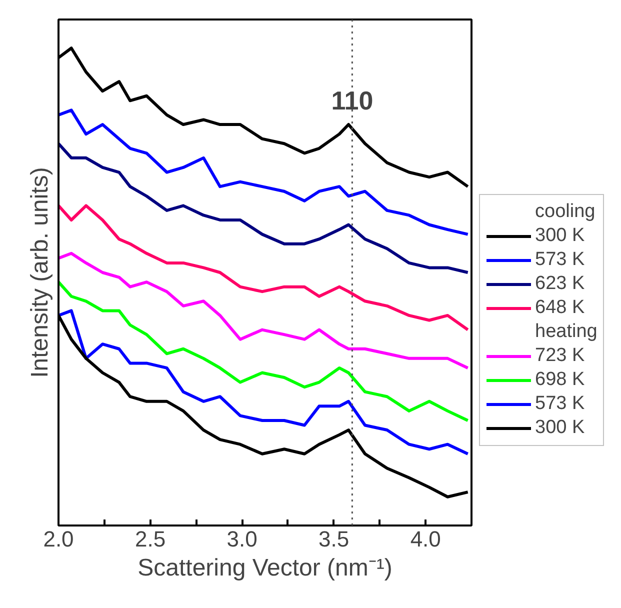  I want to click on x-tick-label: 2.5, so click(150, 539).